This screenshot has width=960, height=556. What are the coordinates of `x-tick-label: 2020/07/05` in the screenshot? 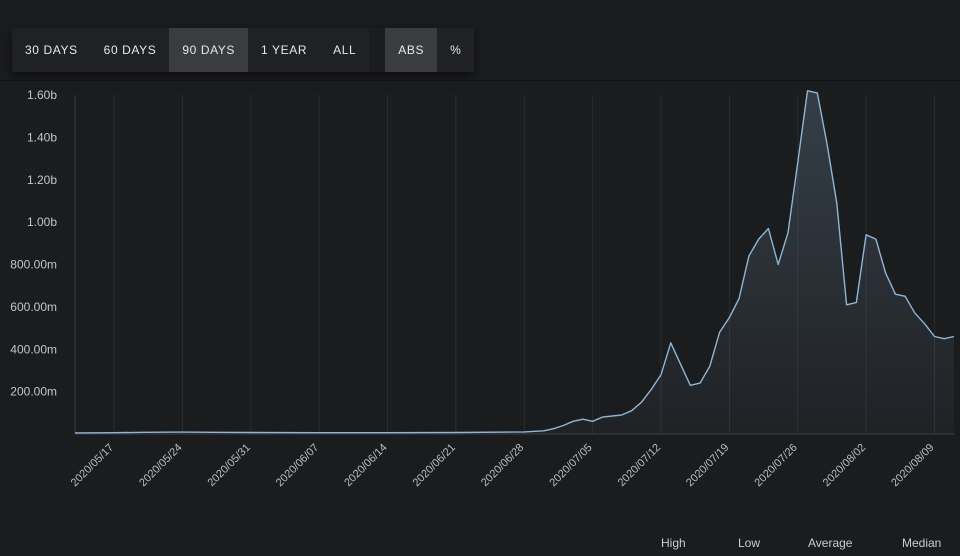 It's located at (570, 465).